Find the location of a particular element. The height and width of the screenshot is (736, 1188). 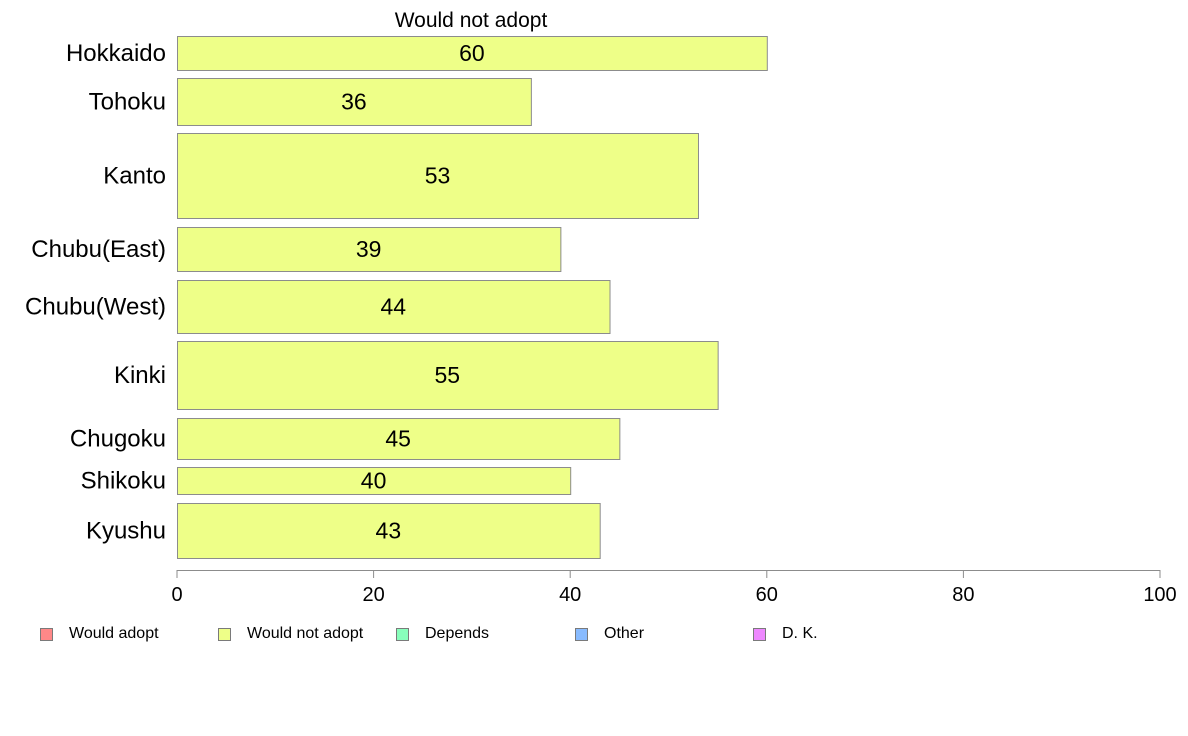

data-label-shikoku: 40 is located at coordinates (374, 481).